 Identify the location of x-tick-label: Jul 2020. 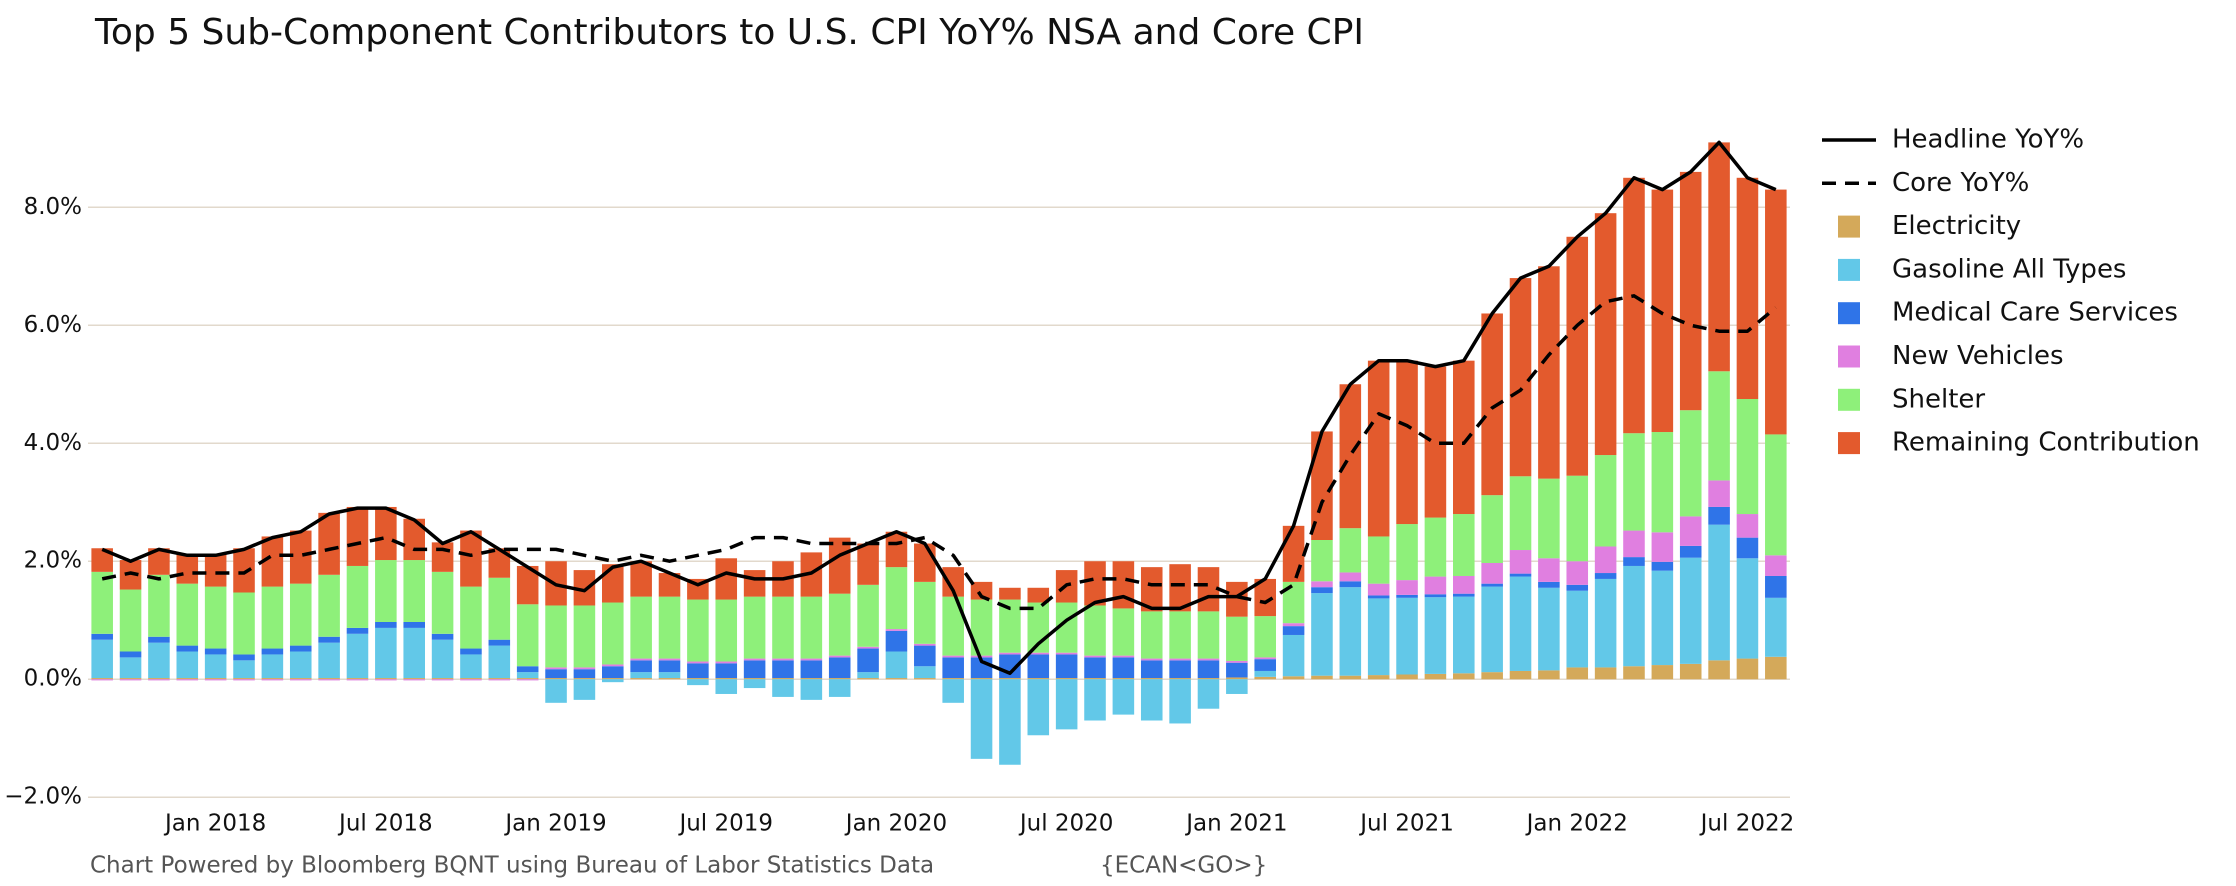
(1066, 824).